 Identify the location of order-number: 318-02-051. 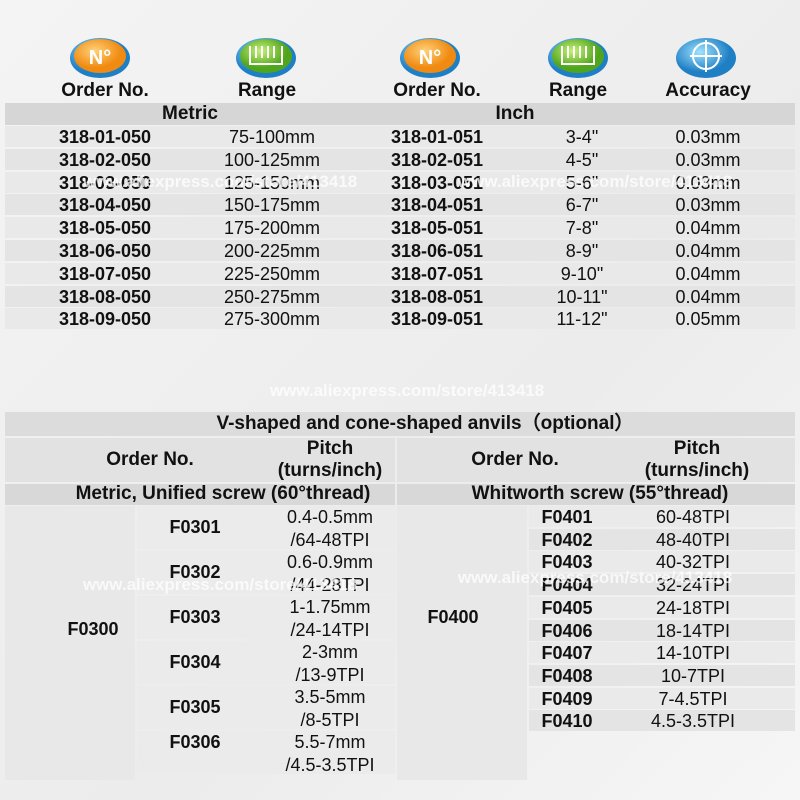
(437, 159).